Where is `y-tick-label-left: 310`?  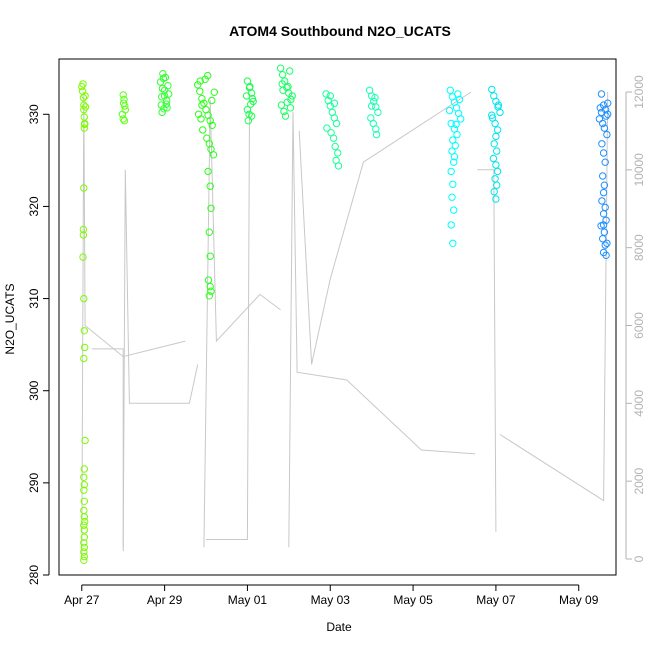
y-tick-label-left: 310 is located at coordinates (34, 298).